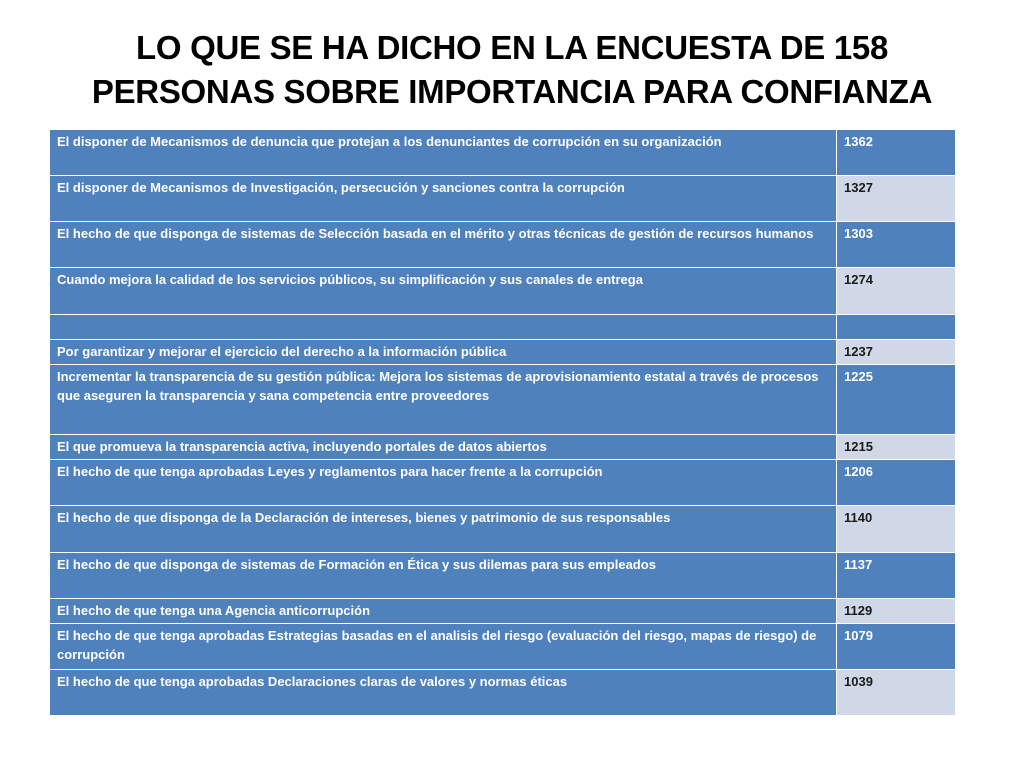 The width and height of the screenshot is (1024, 768). Describe the element at coordinates (896, 399) in the screenshot. I see `row-value: 1225` at that location.